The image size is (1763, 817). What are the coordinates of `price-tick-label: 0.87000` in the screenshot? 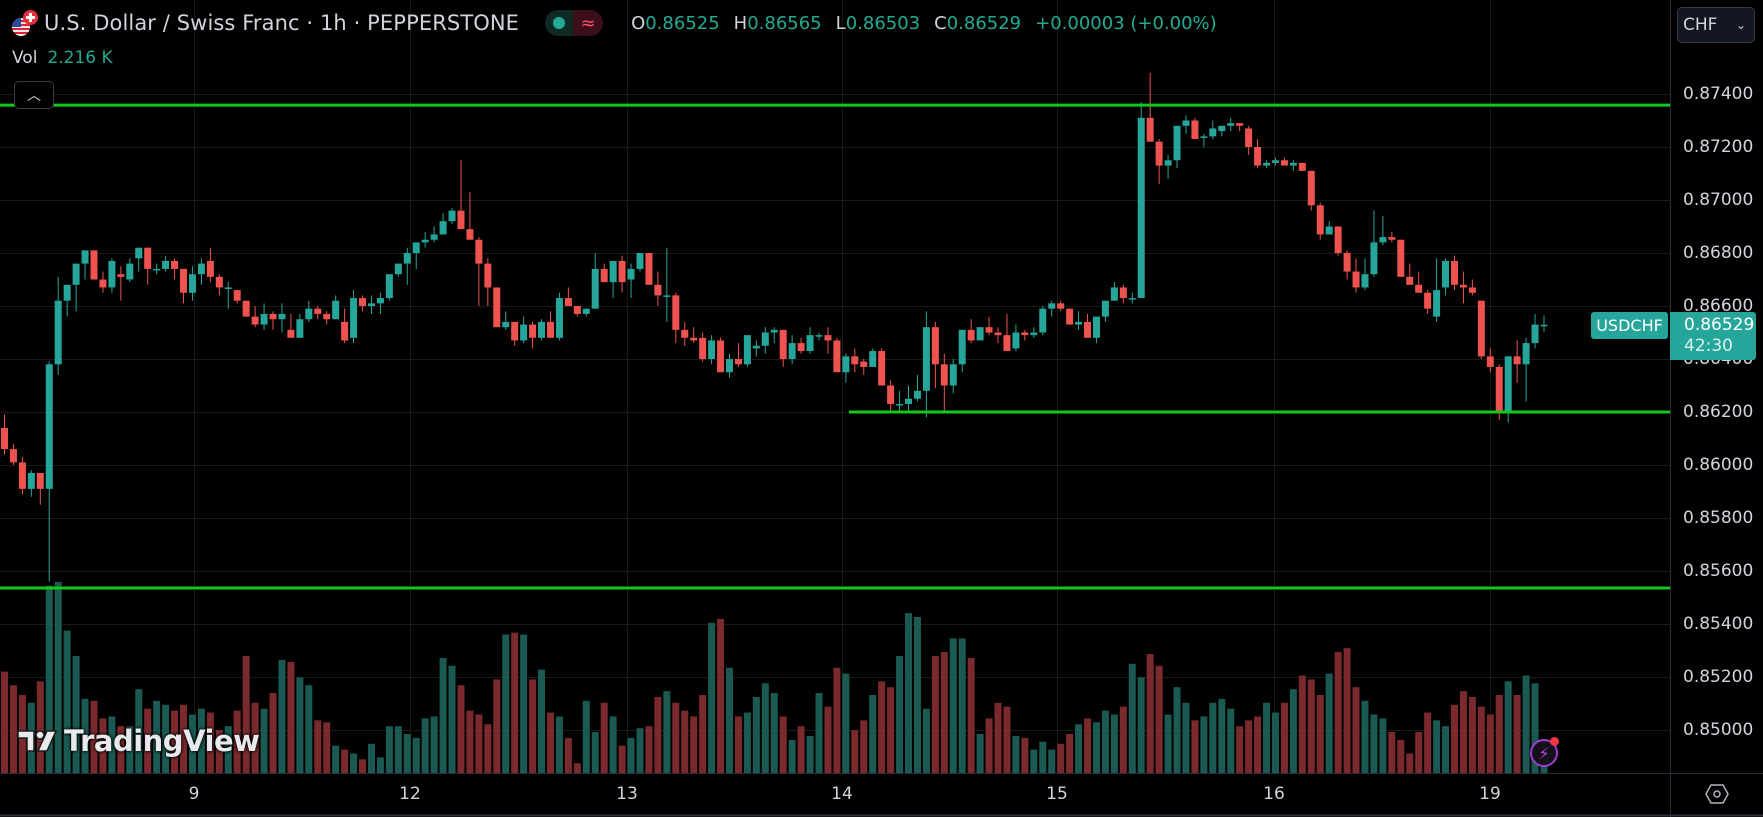 It's located at (1718, 200).